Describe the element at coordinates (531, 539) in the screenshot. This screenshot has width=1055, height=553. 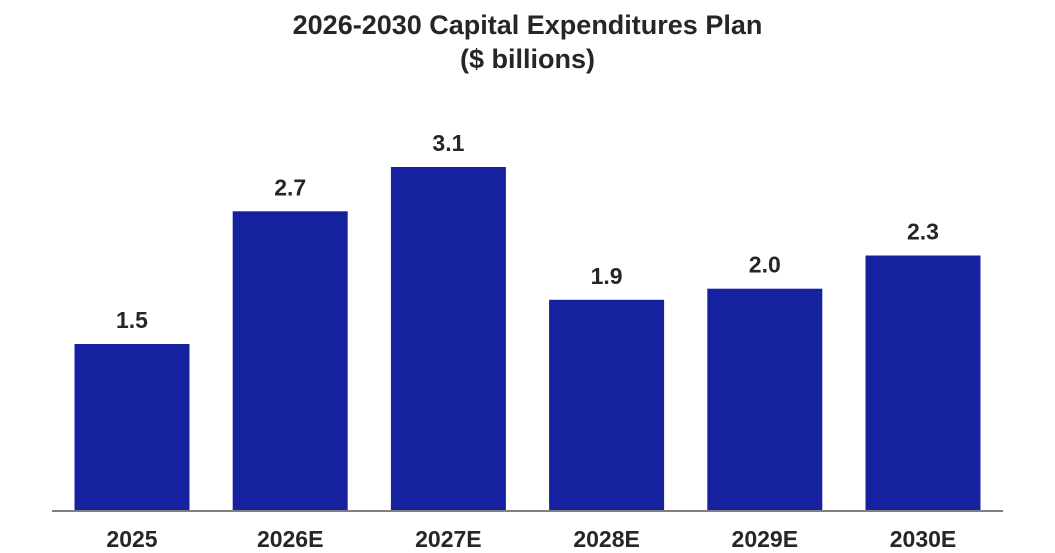
I see `category-labels-group: 2025 2026E 2027E 2028E 2029E 2030E` at that location.